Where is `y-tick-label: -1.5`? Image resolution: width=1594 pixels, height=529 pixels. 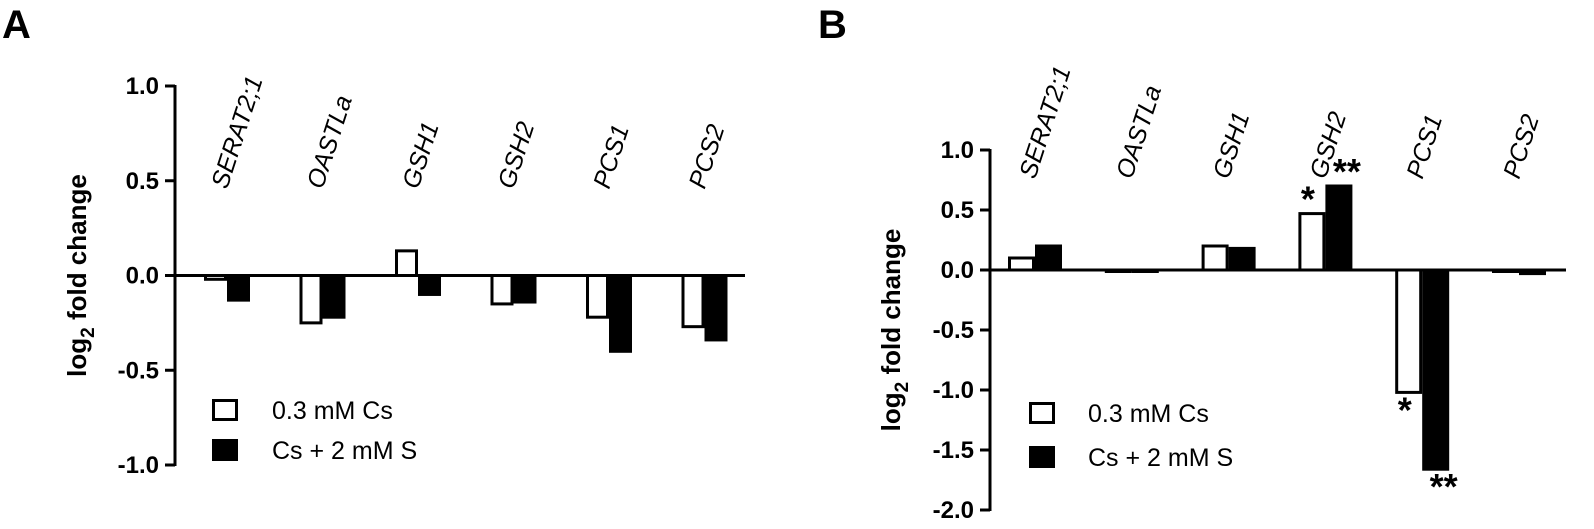 y-tick-label: -1.5 is located at coordinates (953, 450).